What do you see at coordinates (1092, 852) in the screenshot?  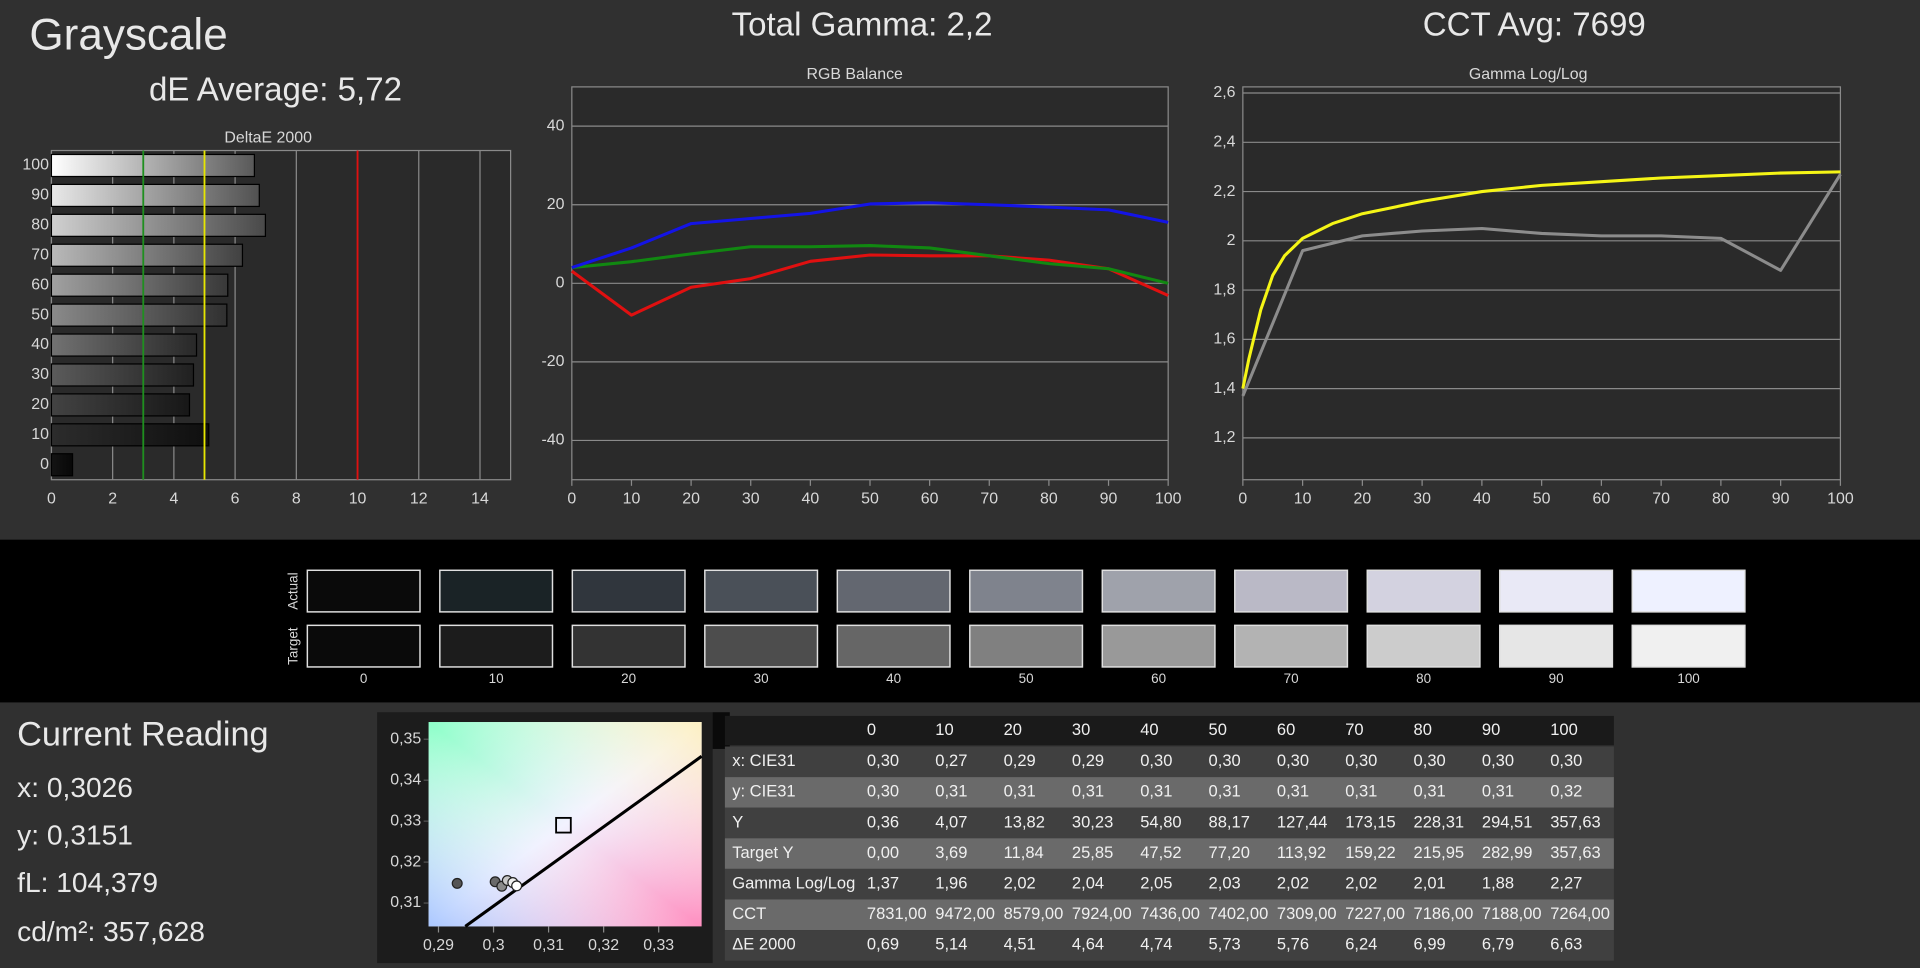 I see `table-cell: 25,85` at bounding box center [1092, 852].